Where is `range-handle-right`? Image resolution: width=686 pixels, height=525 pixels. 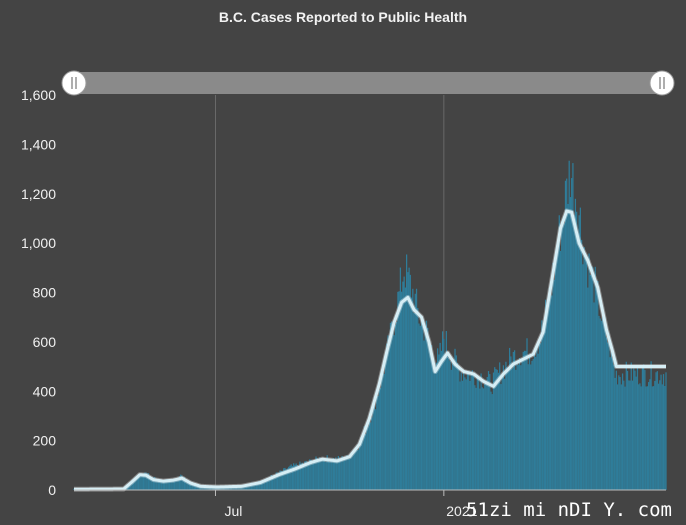
range-handle-right is located at coordinates (662, 83).